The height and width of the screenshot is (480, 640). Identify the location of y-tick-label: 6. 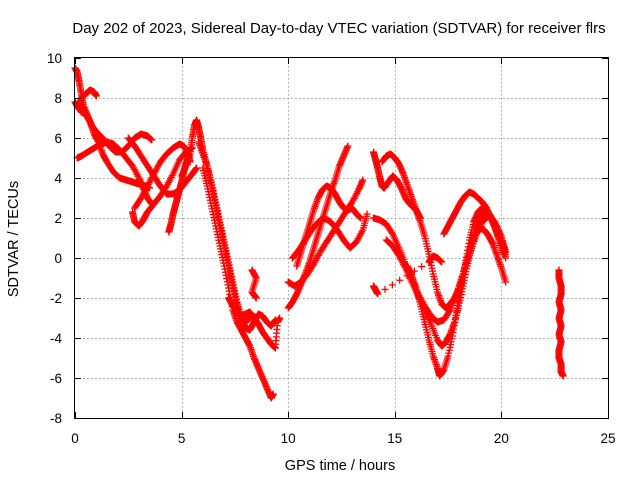
(58, 138).